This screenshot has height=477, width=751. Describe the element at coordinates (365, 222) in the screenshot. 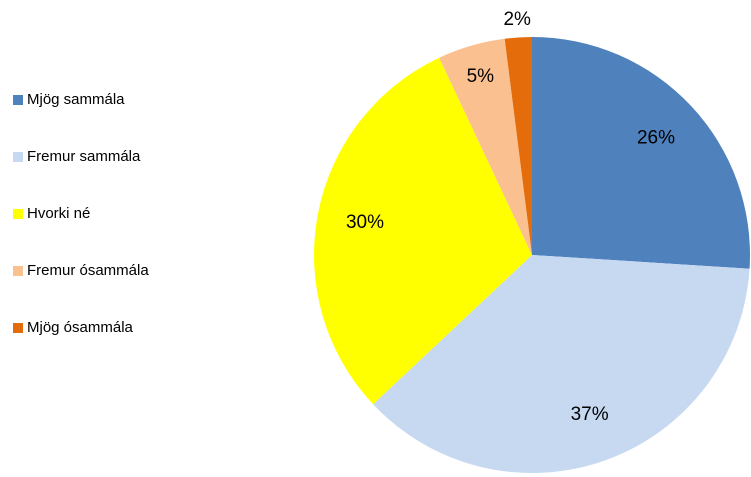

I see `data-label: 30%` at that location.